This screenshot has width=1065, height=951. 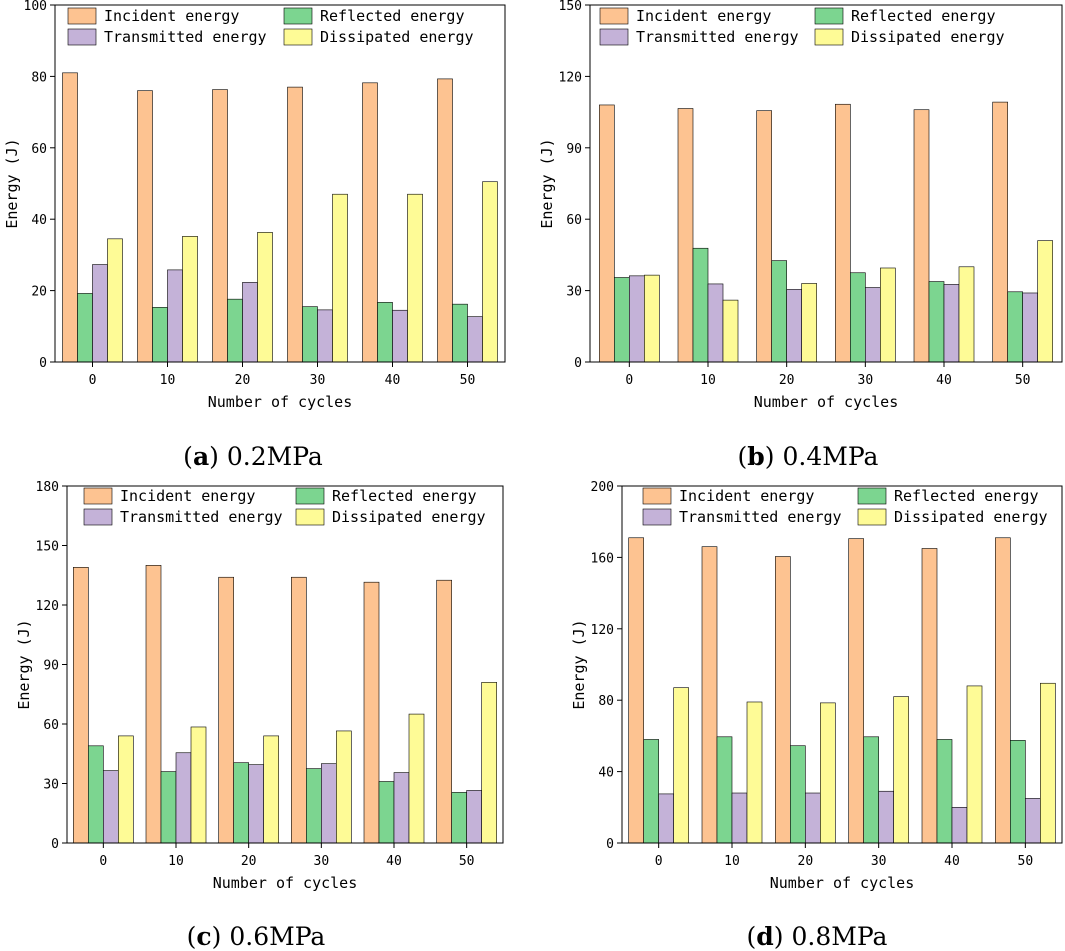 What do you see at coordinates (35, 7) in the screenshot?
I see `y-tick-label: 100` at bounding box center [35, 7].